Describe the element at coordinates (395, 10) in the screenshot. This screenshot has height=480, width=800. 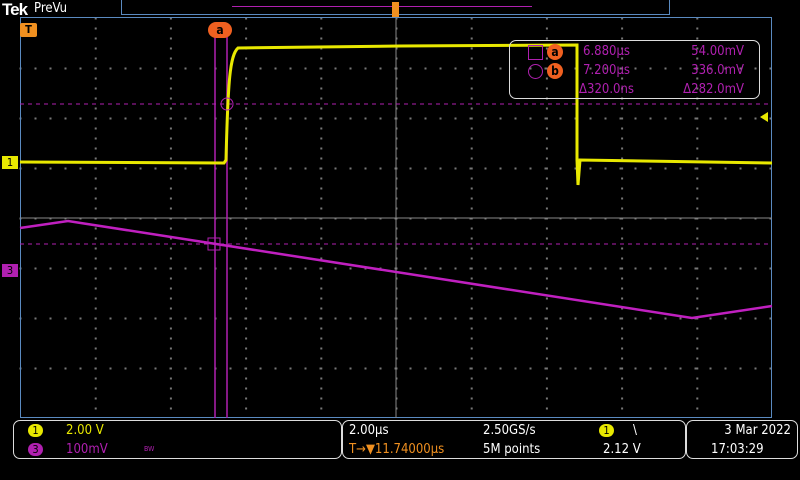
I see `trigger-position-icon` at that location.